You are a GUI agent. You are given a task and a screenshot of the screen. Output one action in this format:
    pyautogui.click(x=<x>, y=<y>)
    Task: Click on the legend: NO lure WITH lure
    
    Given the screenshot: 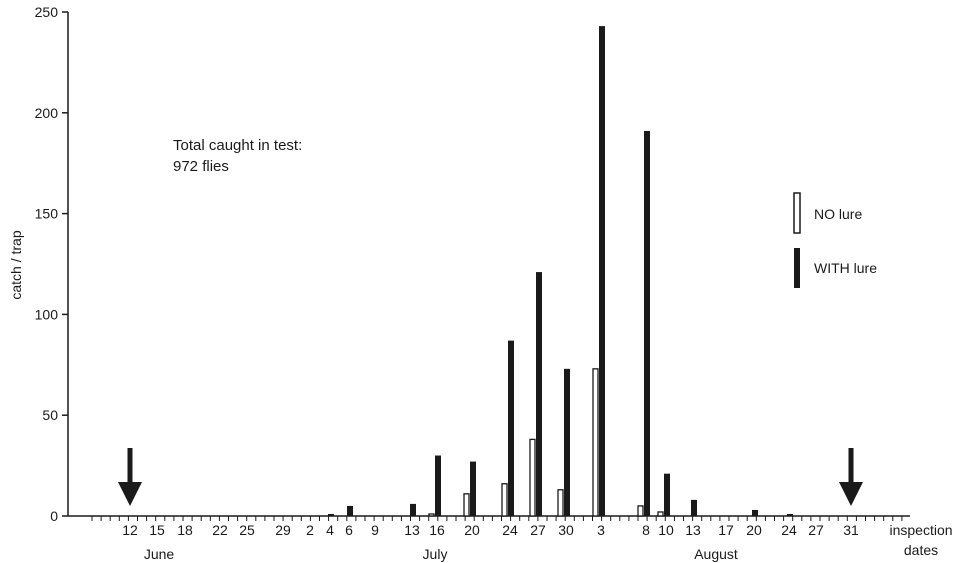 What is the action you would take?
    pyautogui.click(x=835, y=240)
    